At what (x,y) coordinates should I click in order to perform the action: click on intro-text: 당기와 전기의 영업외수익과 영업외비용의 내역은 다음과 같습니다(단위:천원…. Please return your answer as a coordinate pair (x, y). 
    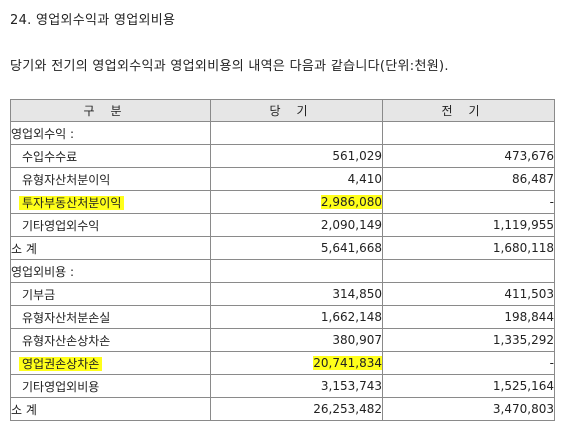
    Looking at the image, I should click on (229, 66).